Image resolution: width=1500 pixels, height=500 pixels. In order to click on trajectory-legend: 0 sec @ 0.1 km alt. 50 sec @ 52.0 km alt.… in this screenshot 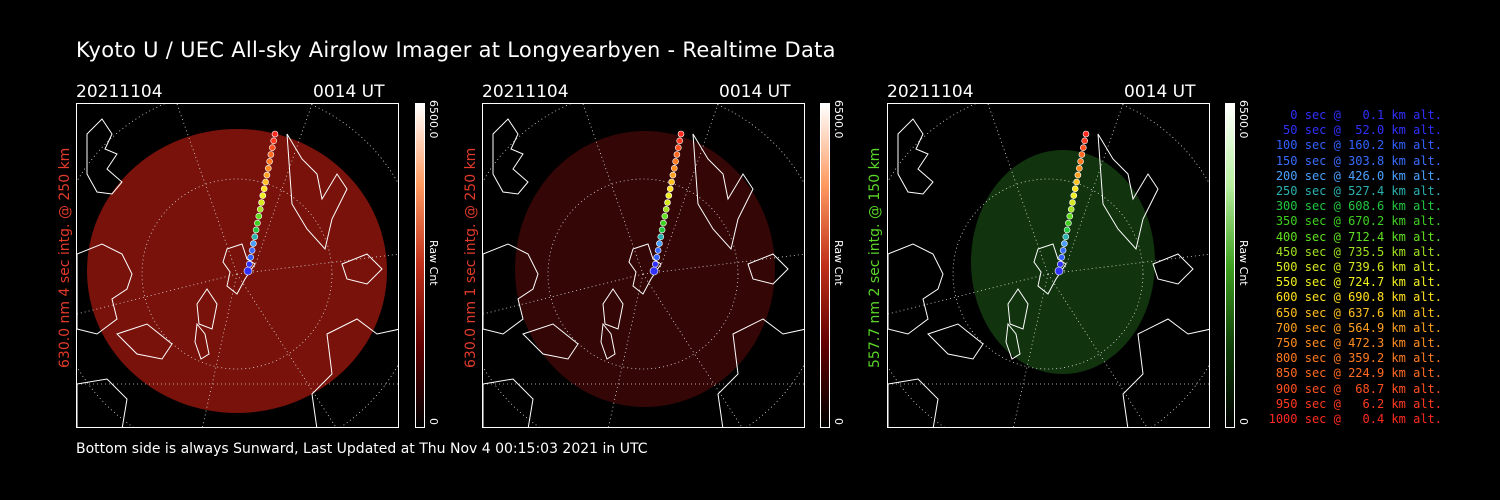, I will do `click(1352, 267)`.